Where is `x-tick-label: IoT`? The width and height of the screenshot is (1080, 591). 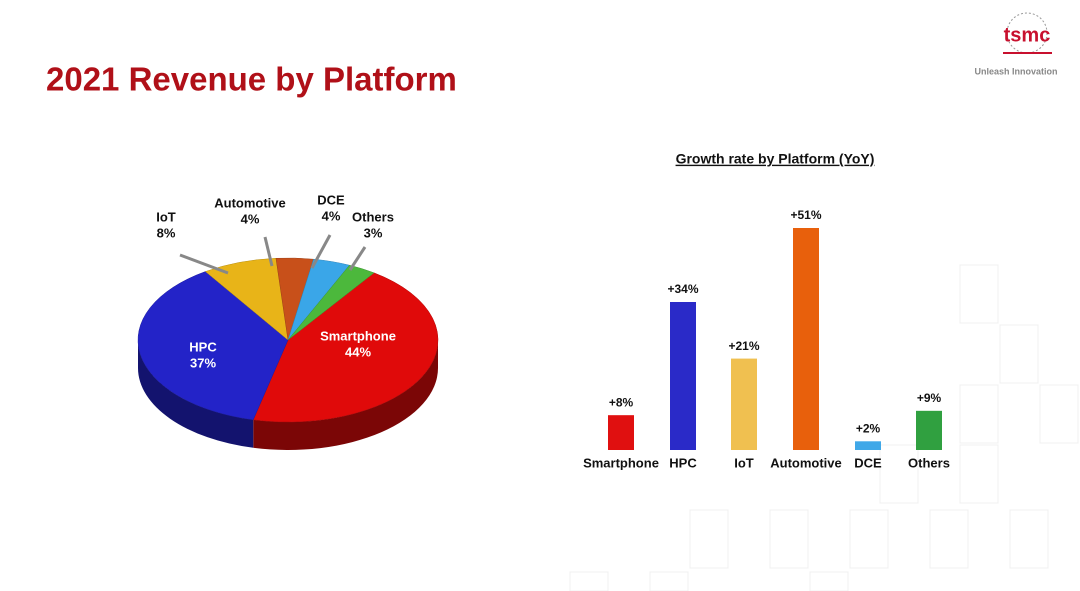 x-tick-label: IoT is located at coordinates (744, 462).